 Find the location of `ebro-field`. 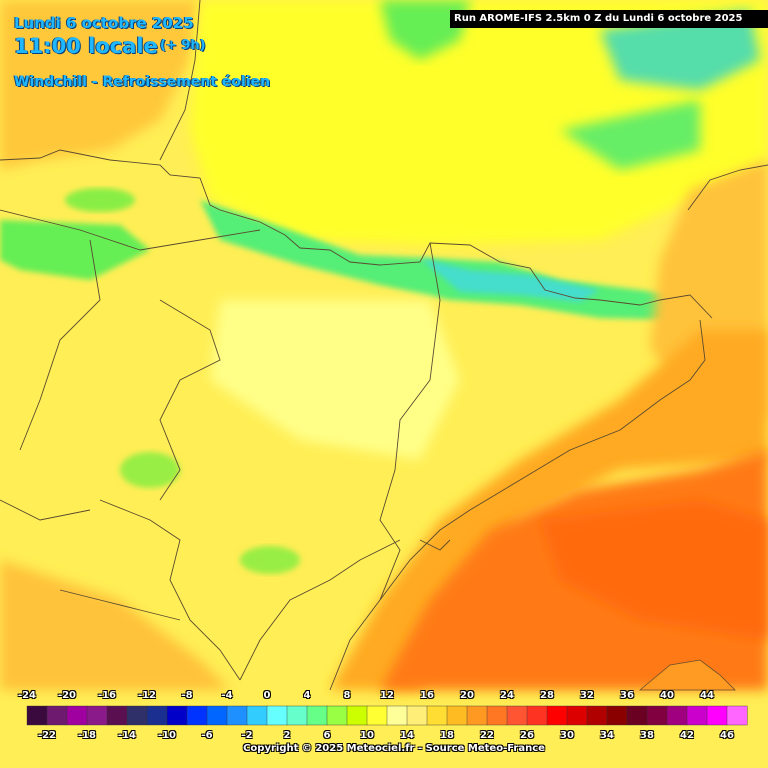

ebro-field is located at coordinates (335, 380).